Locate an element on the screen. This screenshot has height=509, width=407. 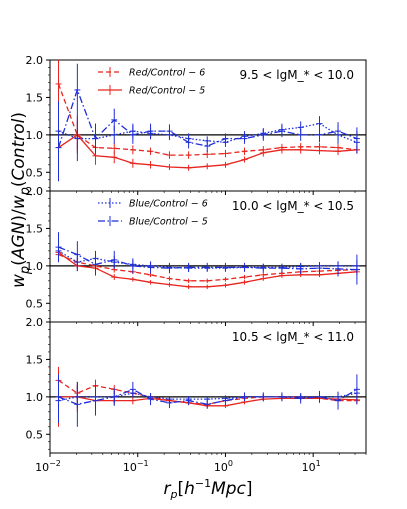
legend-label: Red/Control − 5 is located at coordinates (167, 91).